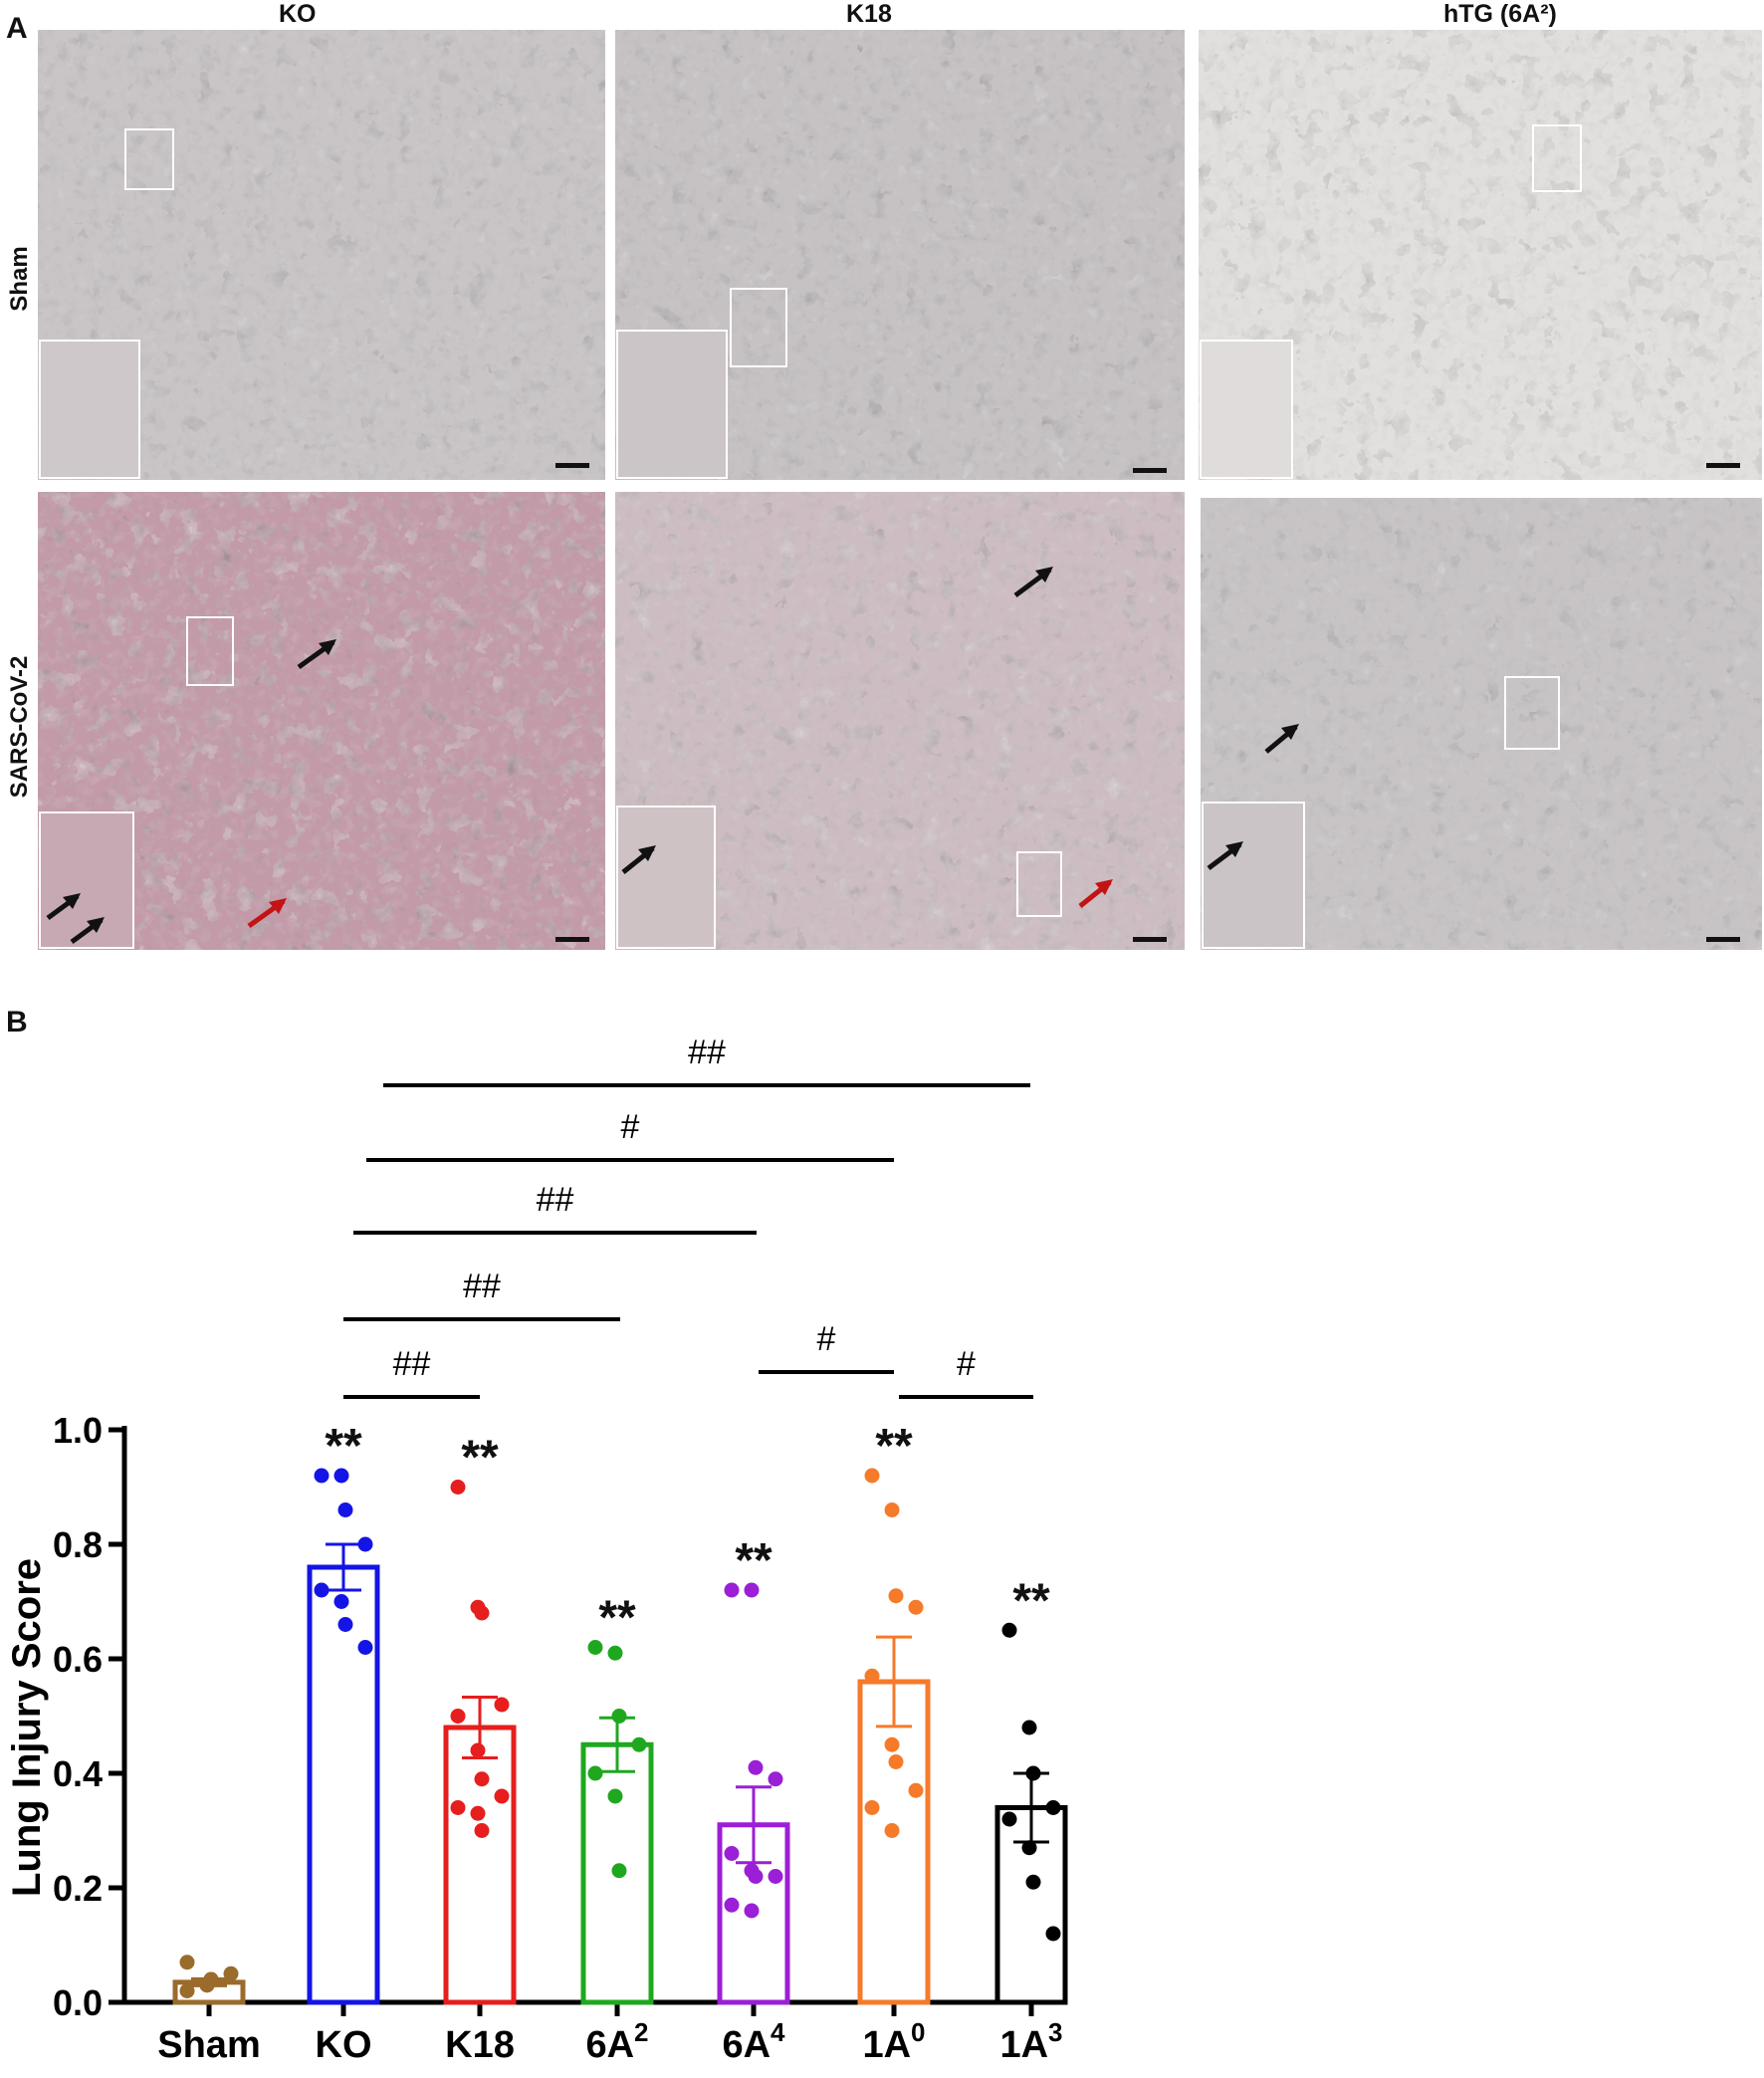  What do you see at coordinates (208, 2045) in the screenshot?
I see `x-tick-label: Sham` at bounding box center [208, 2045].